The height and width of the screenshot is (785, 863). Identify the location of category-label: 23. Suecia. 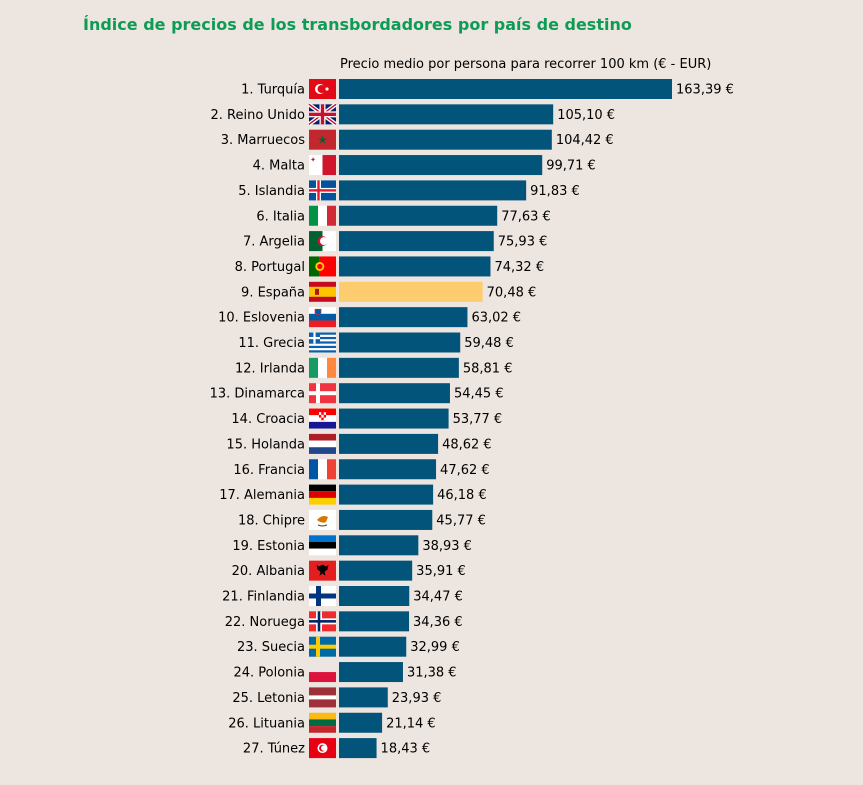
(271, 647).